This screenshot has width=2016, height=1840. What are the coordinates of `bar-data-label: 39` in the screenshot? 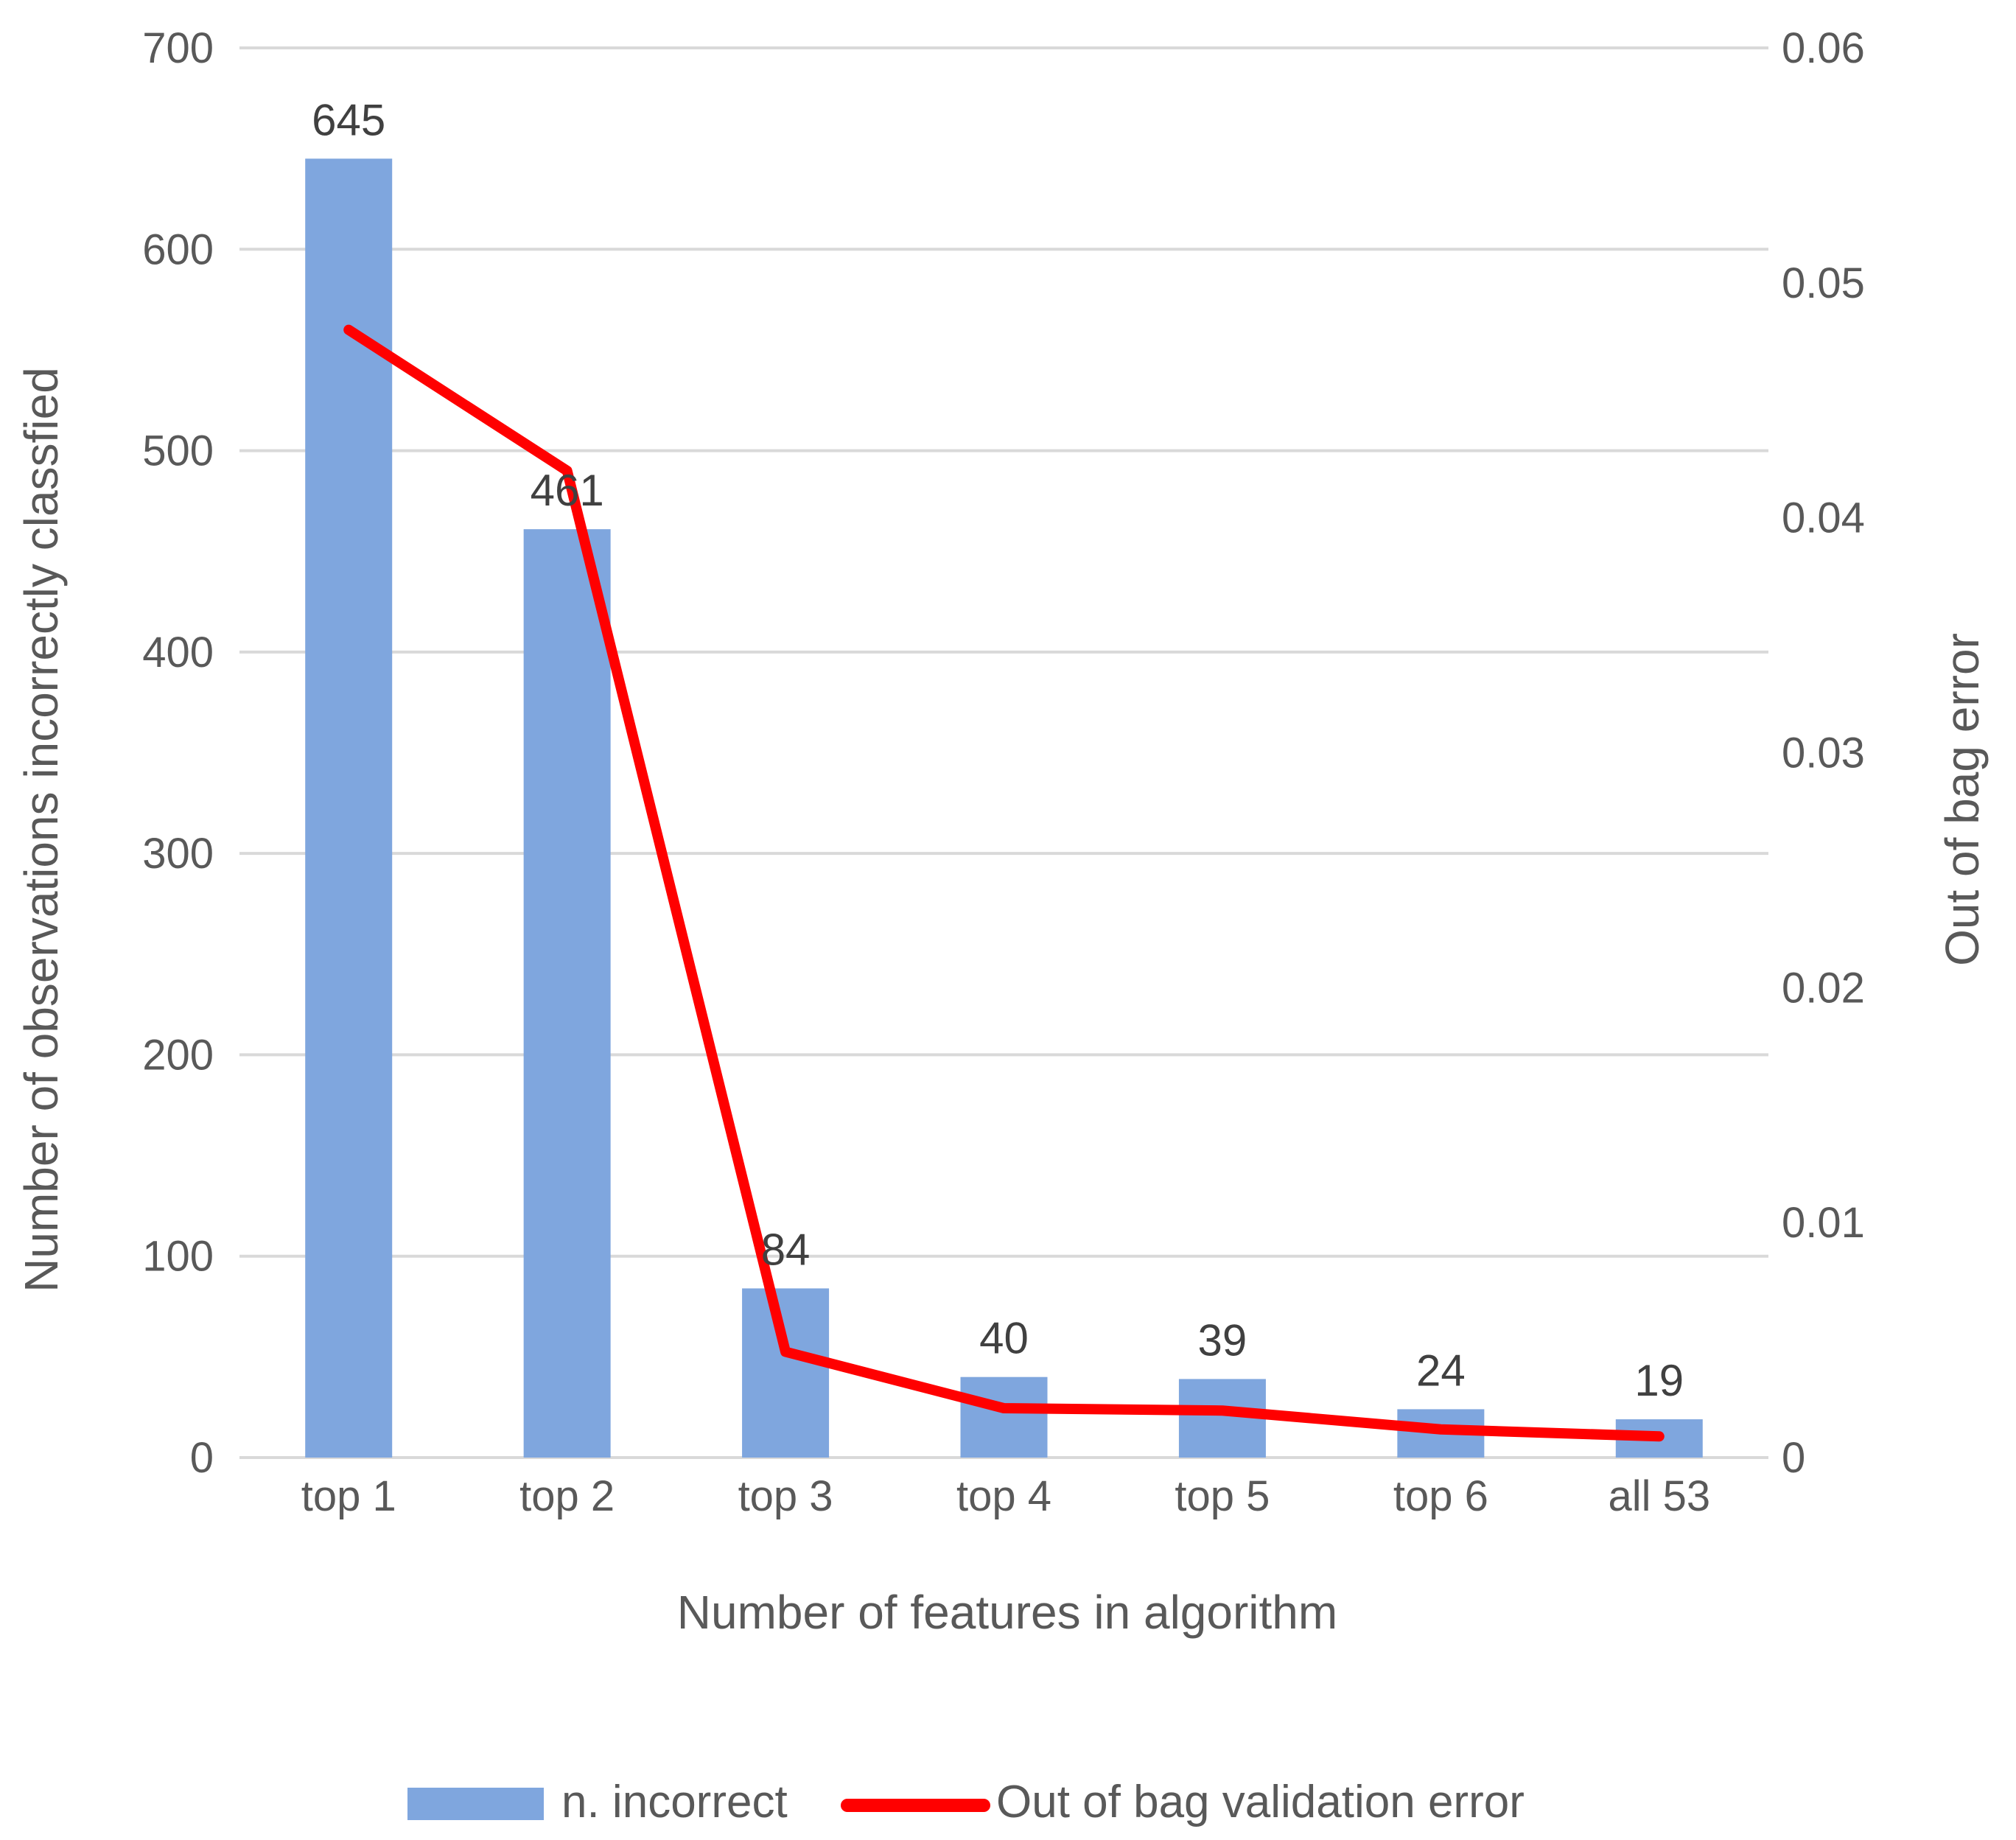 It's located at (1222, 1340).